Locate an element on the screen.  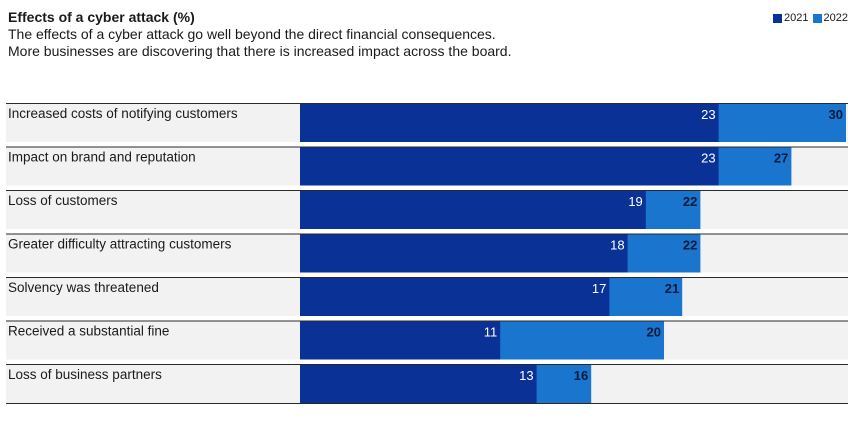
legend-item-2021: 2021 is located at coordinates (791, 18).